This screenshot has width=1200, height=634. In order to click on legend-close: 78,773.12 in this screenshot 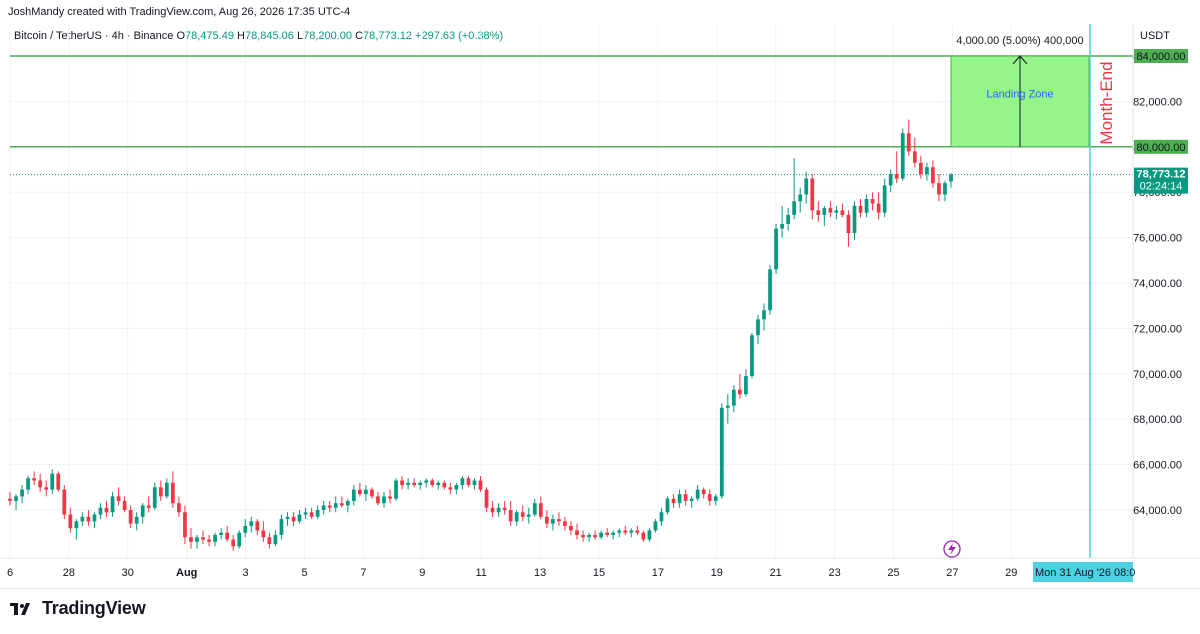, I will do `click(387, 36)`.